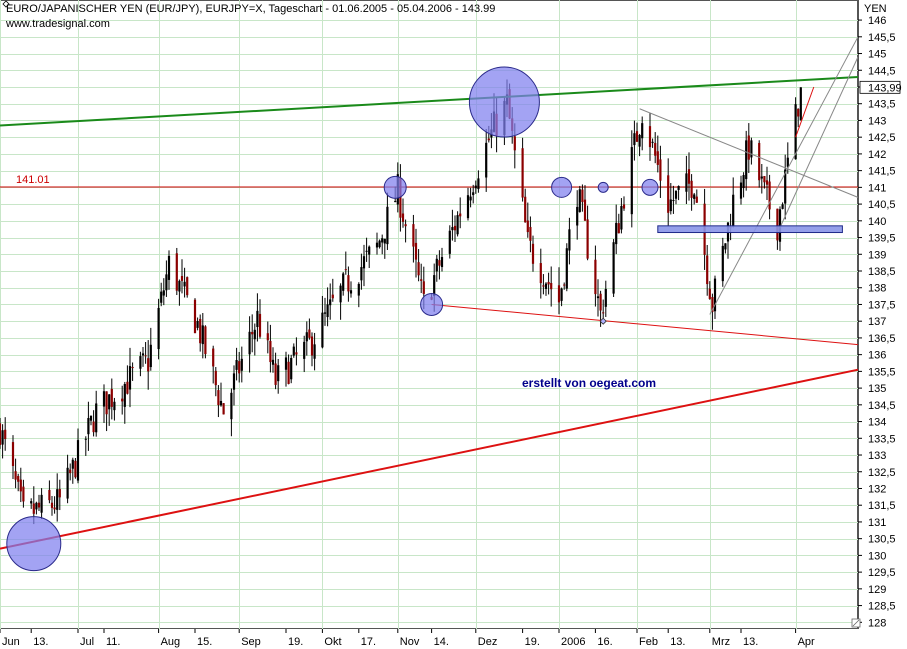 This screenshot has width=907, height=649. What do you see at coordinates (877, 55) in the screenshot?
I see `y-tick-label: 145` at bounding box center [877, 55].